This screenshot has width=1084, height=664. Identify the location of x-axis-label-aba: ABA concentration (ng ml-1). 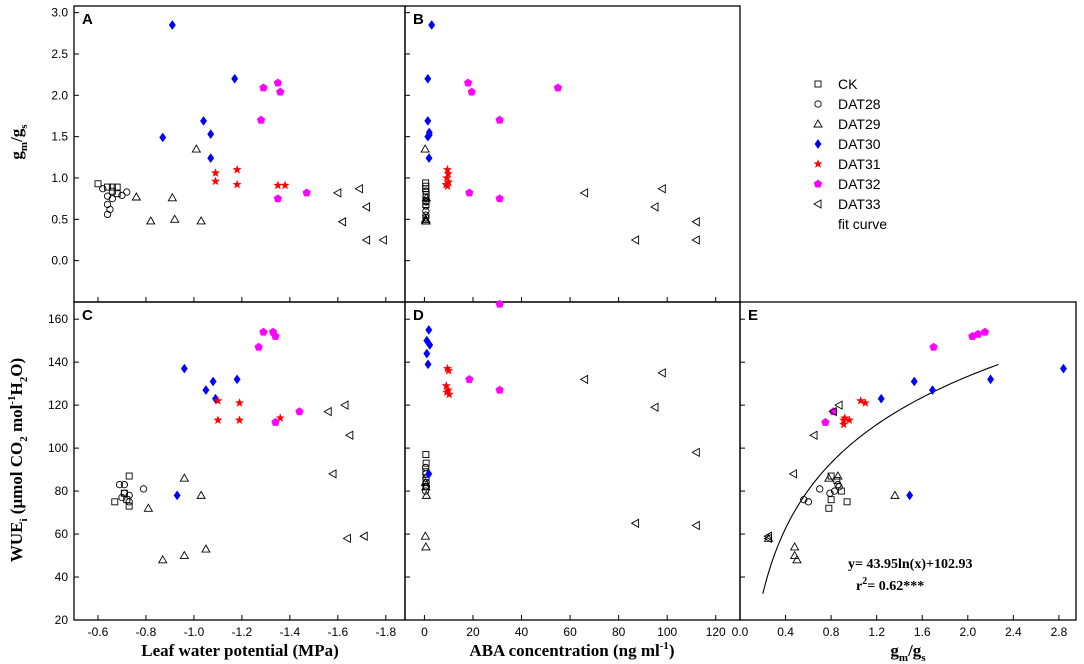
(571, 650).